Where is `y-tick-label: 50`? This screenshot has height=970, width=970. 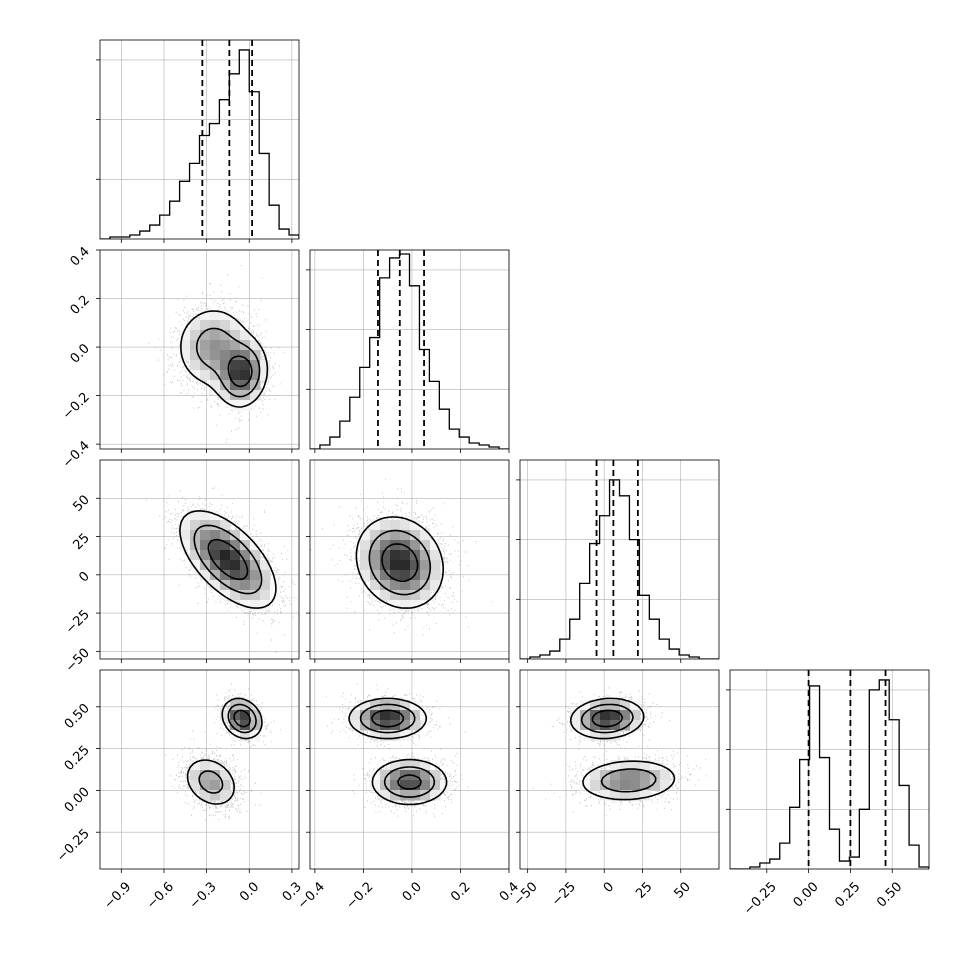 y-tick-label: 50 is located at coordinates (82, 503).